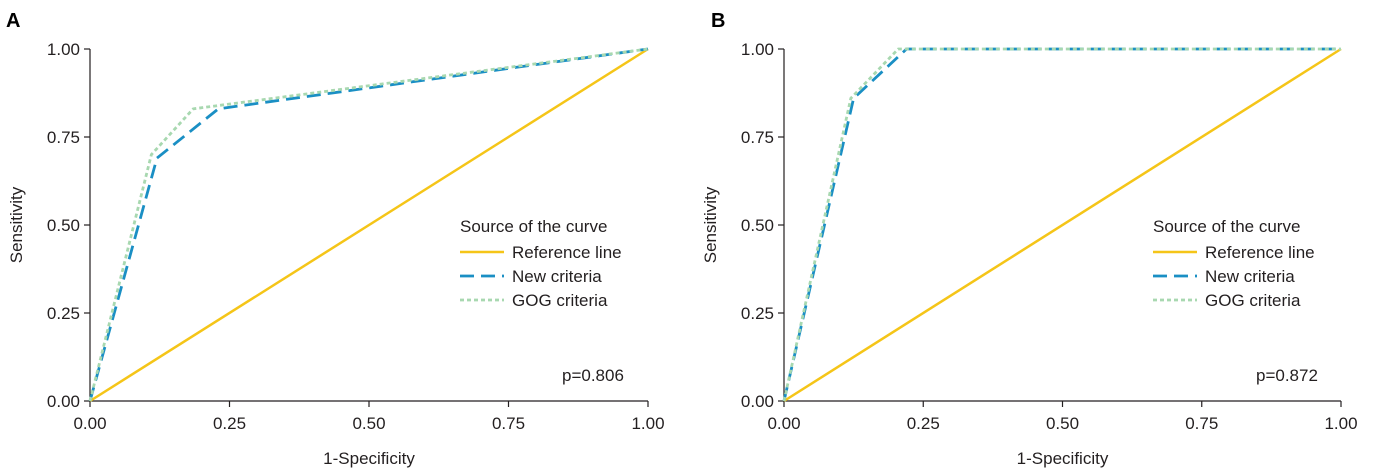  What do you see at coordinates (13, 21) in the screenshot?
I see `panel-letter: A` at bounding box center [13, 21].